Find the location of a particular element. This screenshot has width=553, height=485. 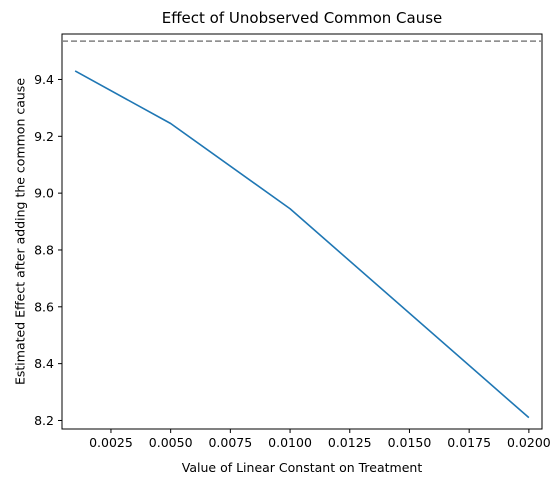

x-tick-label: 0.0075 is located at coordinates (230, 442).